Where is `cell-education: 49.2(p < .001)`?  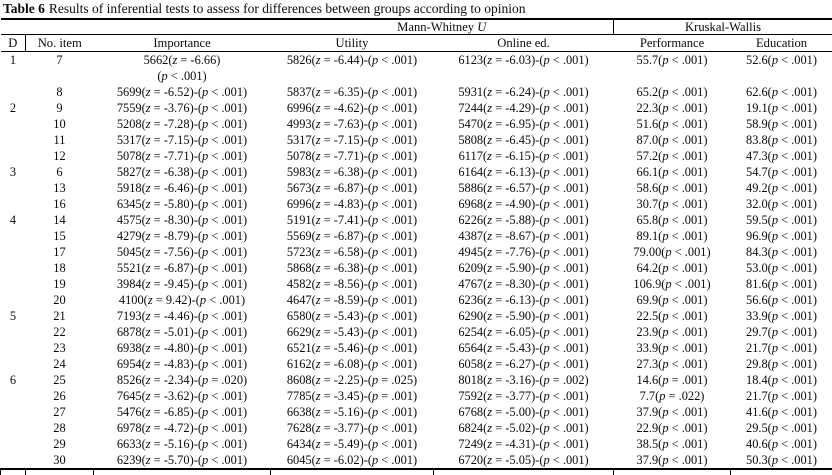 cell-education: 49.2(p < .001) is located at coordinates (782, 188).